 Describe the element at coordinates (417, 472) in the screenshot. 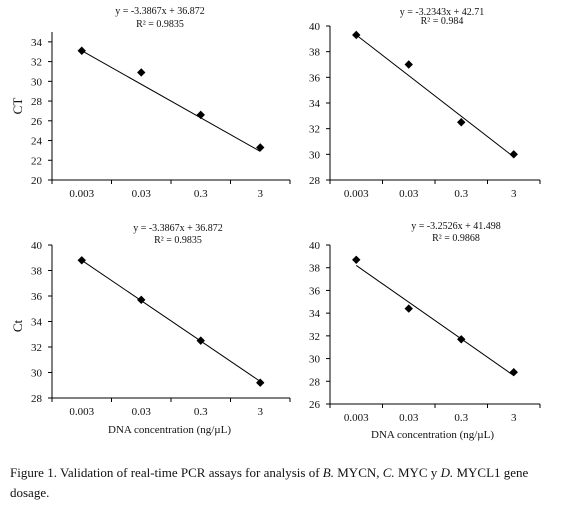

I see `caption-c-gene: MYC y` at that location.